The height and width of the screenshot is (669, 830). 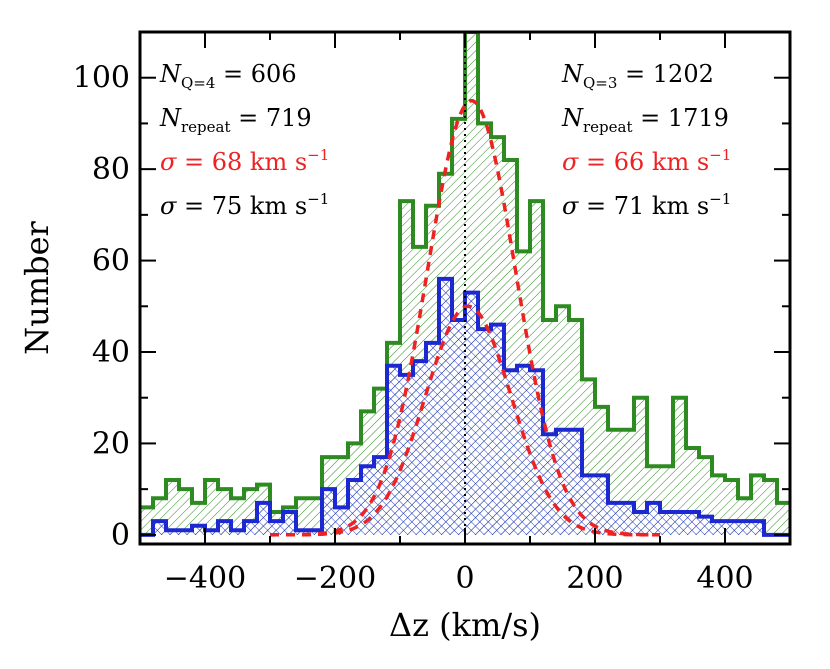 What do you see at coordinates (724, 578) in the screenshot?
I see `x-tick-label: 400` at bounding box center [724, 578].